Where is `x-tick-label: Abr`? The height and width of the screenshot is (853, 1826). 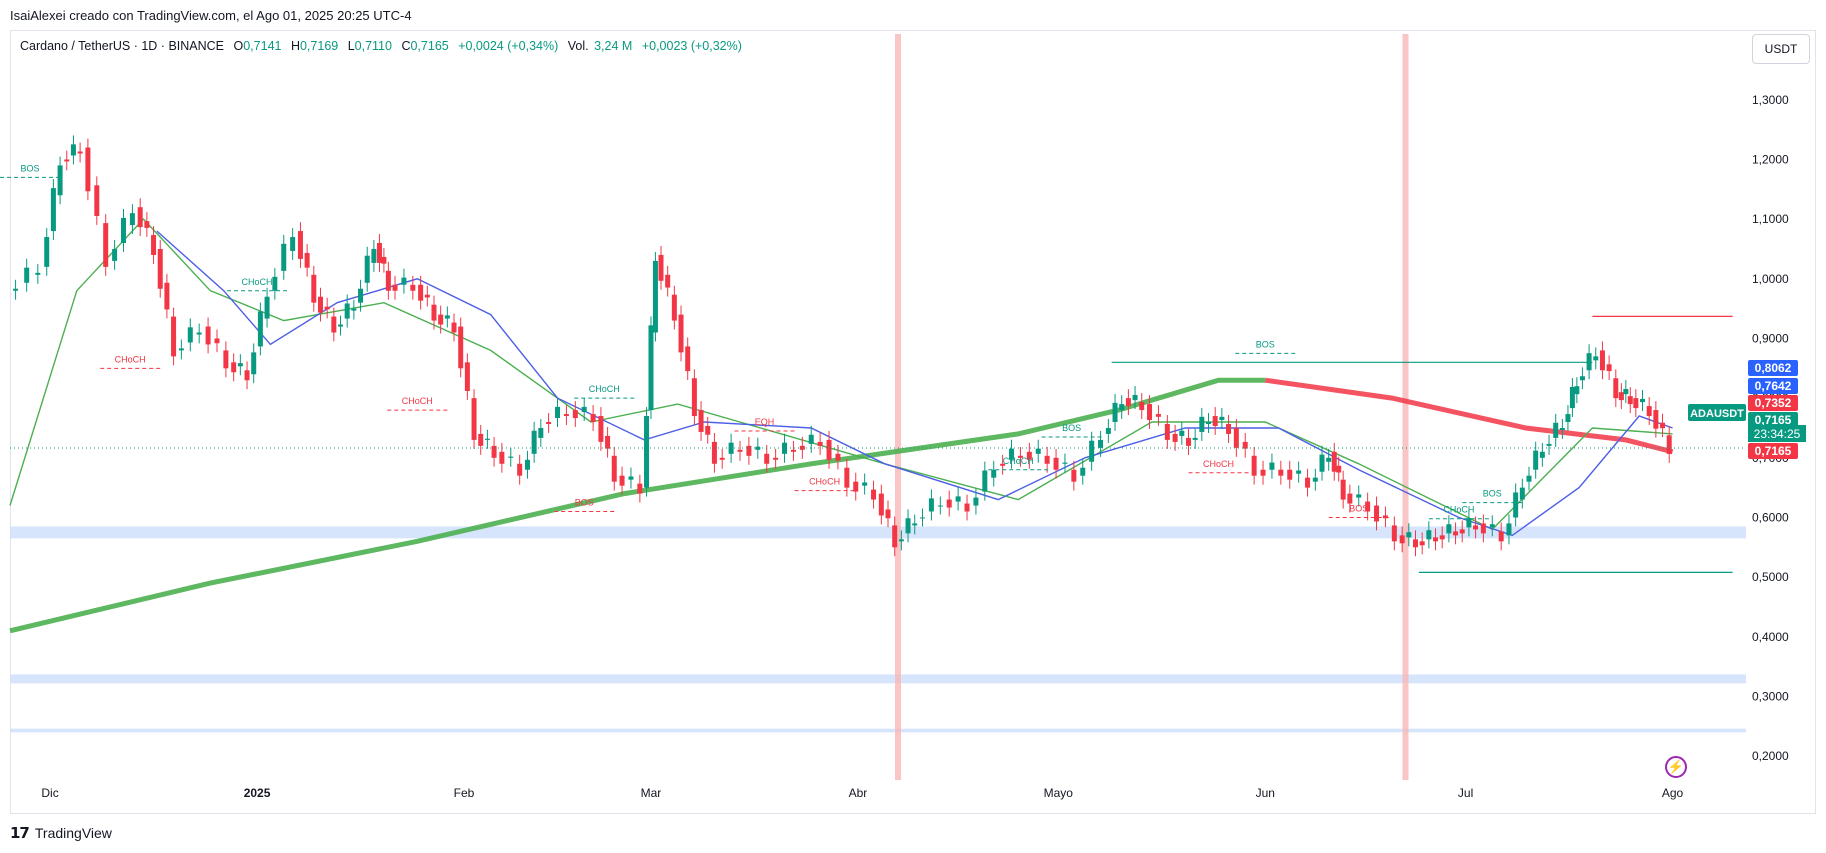
x-tick-label: Abr is located at coordinates (858, 793).